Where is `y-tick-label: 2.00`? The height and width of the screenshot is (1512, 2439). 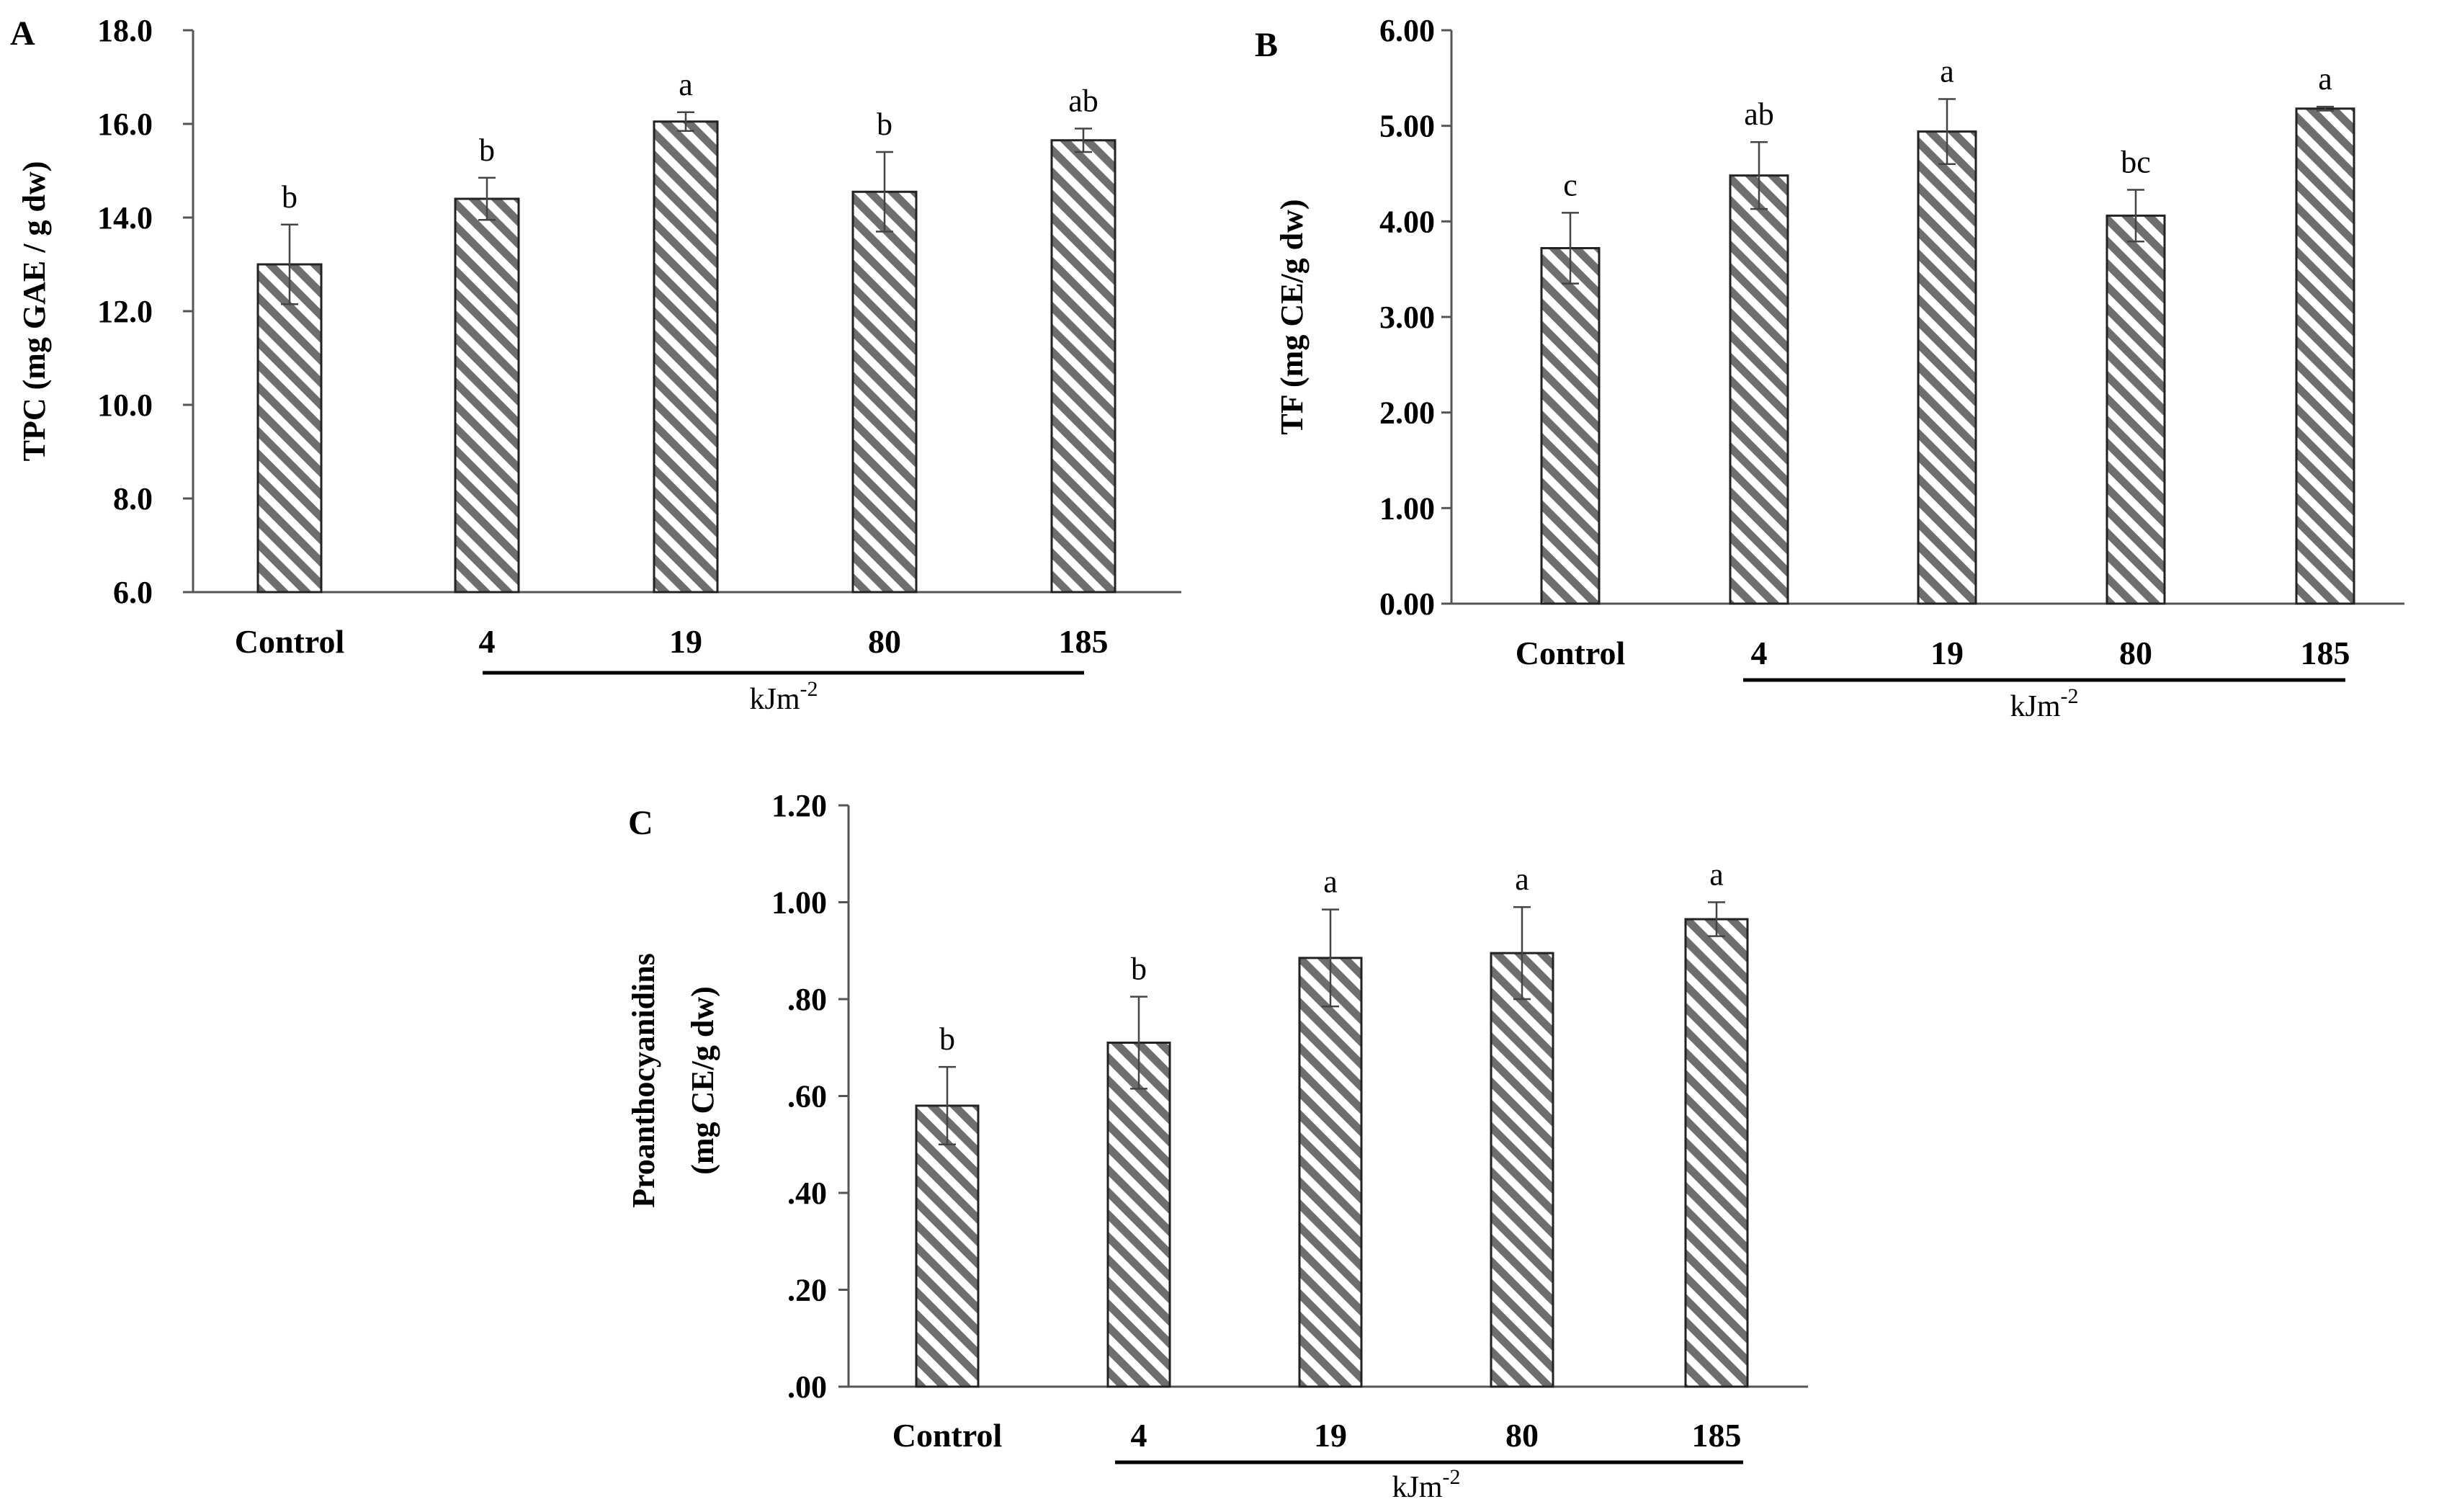
y-tick-label: 2.00 is located at coordinates (1407, 413).